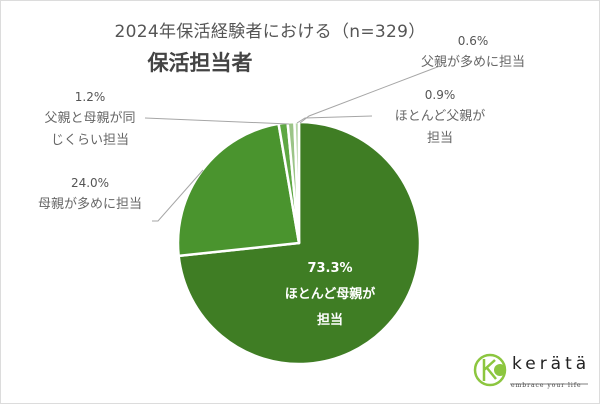 Image resolution: width=600 pixels, height=404 pixels. I want to click on label-pct: 0.9%, so click(440, 95).